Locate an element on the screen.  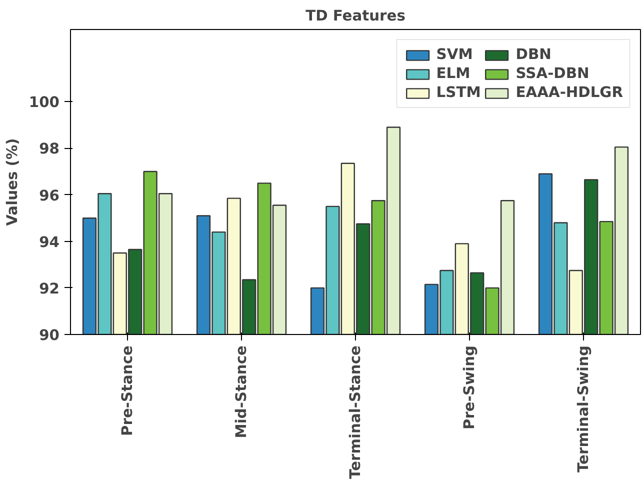
x-tick-label: Terminal-Swing is located at coordinates (583, 408).